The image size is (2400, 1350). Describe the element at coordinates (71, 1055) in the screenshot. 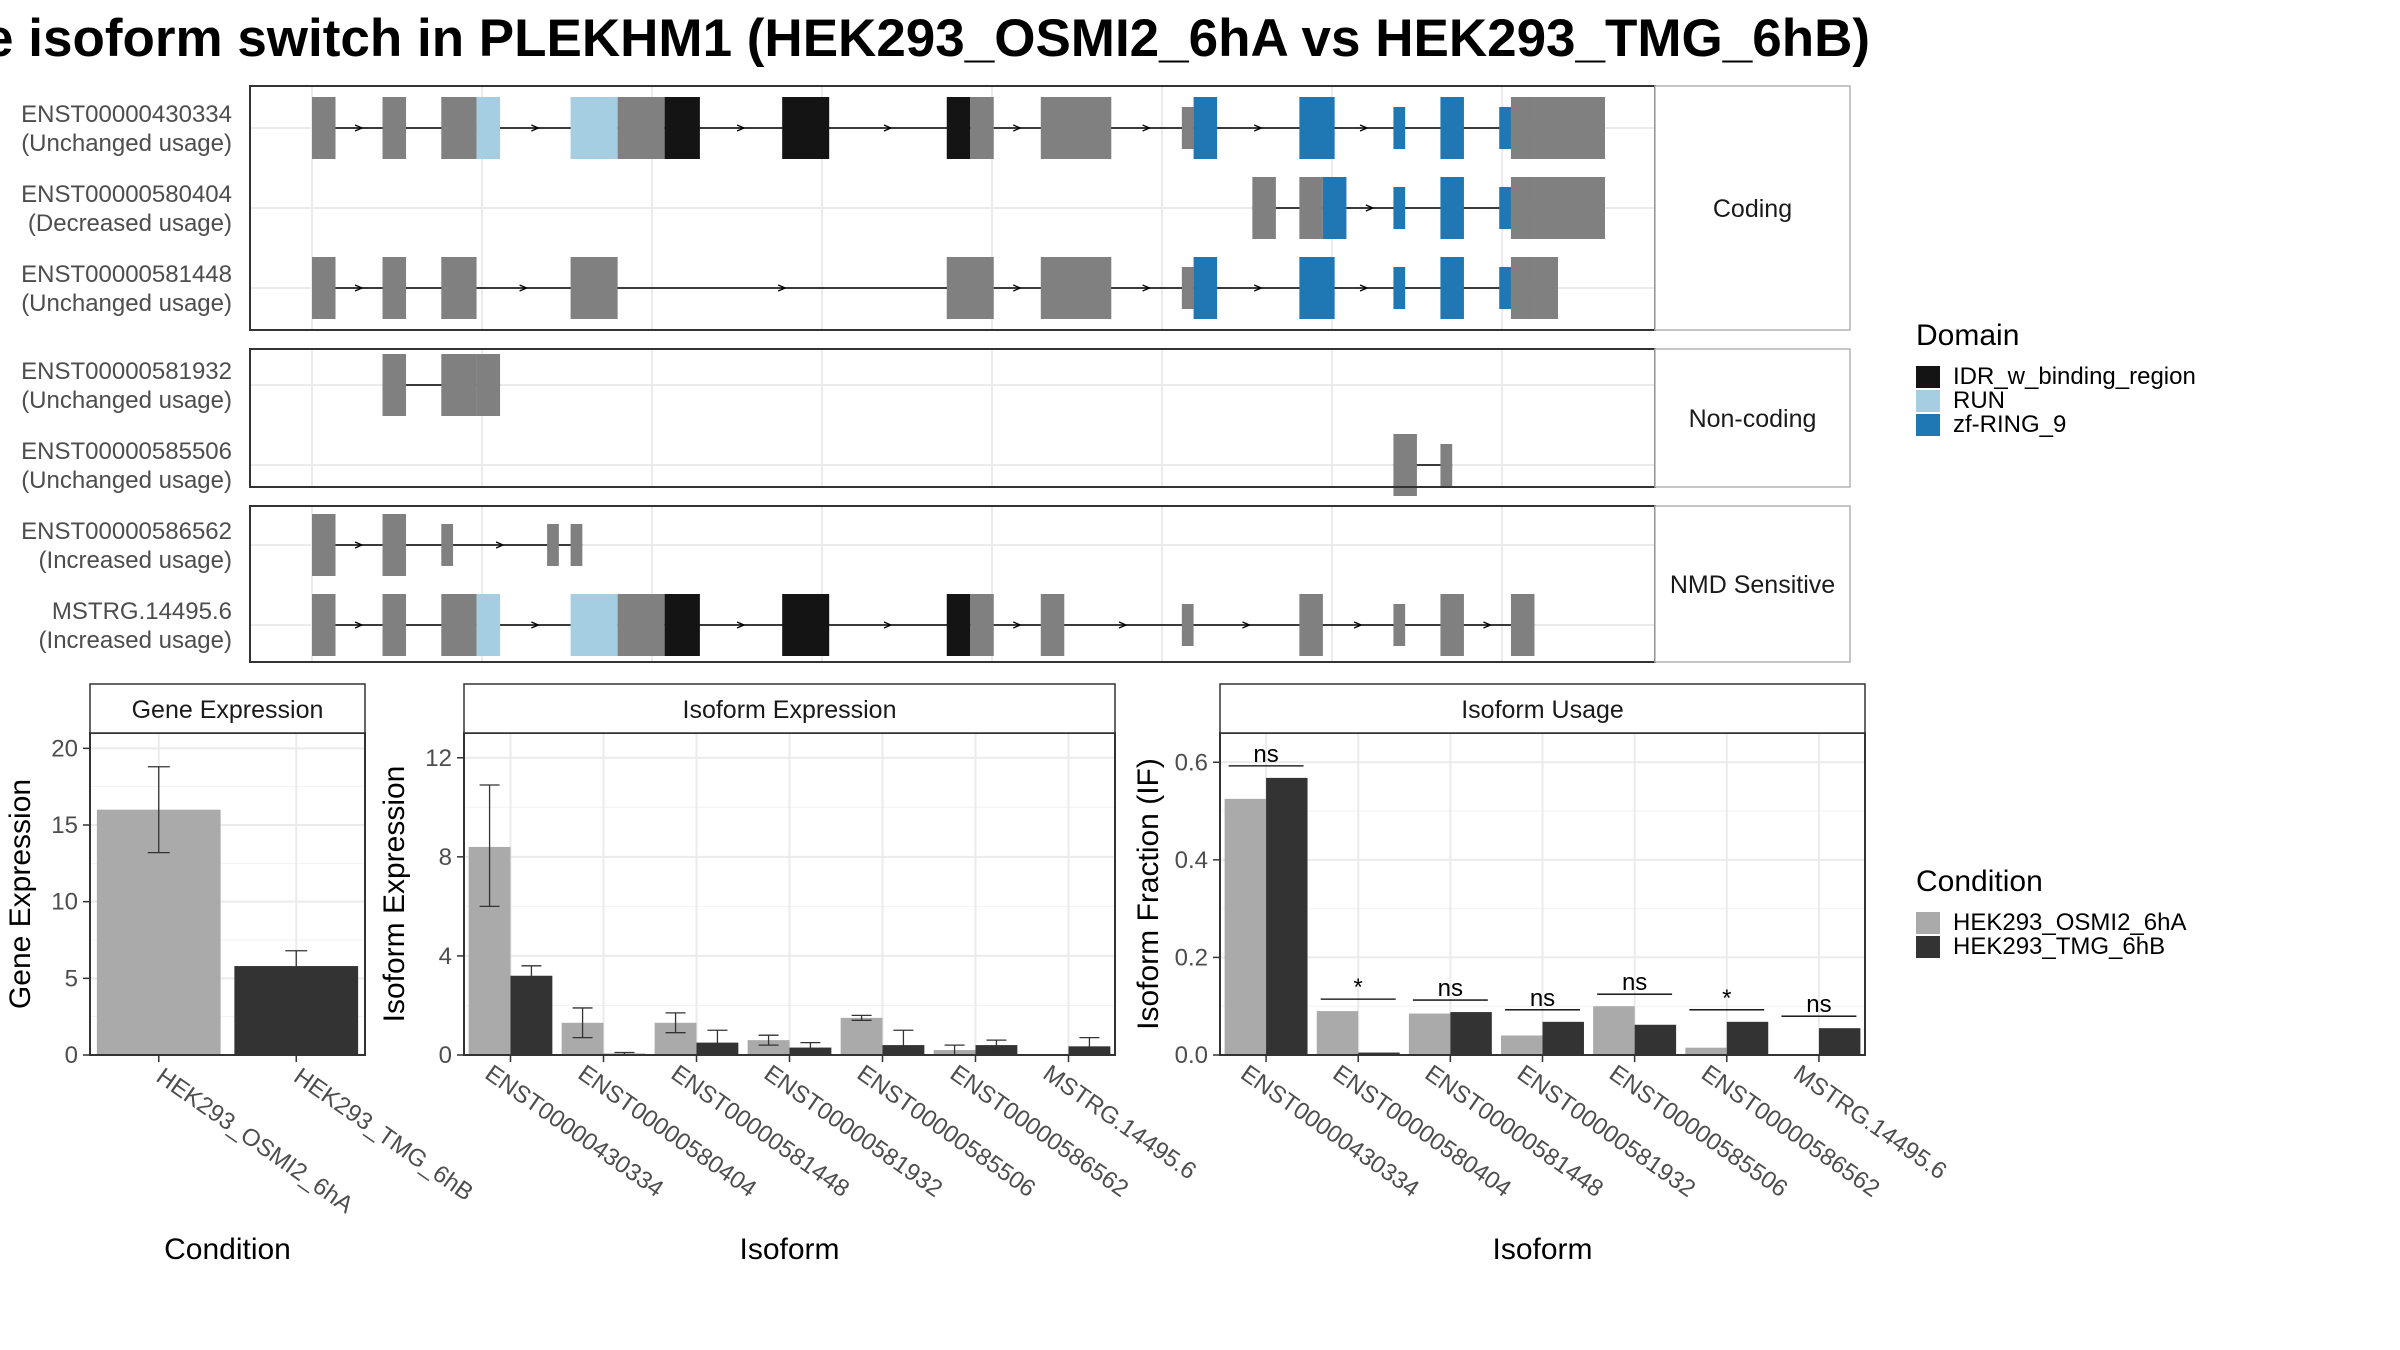

I see `y-tick-label: 0` at that location.